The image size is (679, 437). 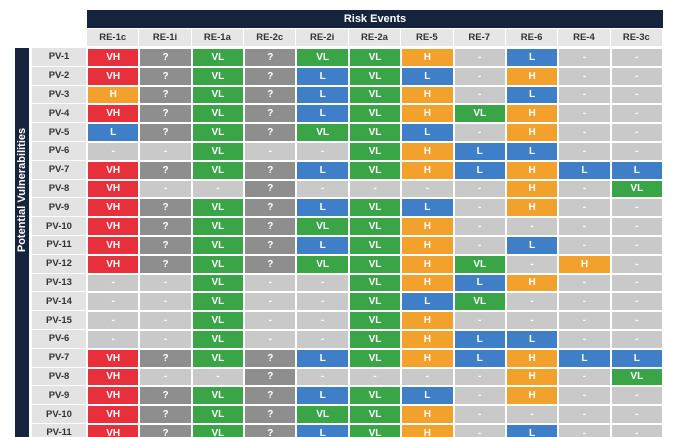 What do you see at coordinates (375, 19) in the screenshot?
I see `table-title: Risk Events` at bounding box center [375, 19].